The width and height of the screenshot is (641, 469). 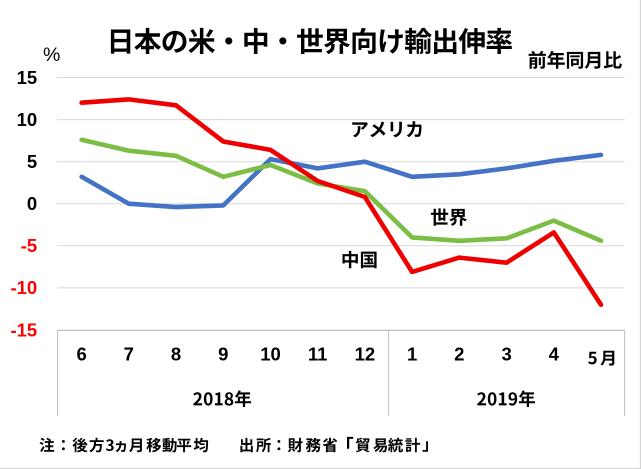 I want to click on svg-text: 4, so click(x=554, y=354).